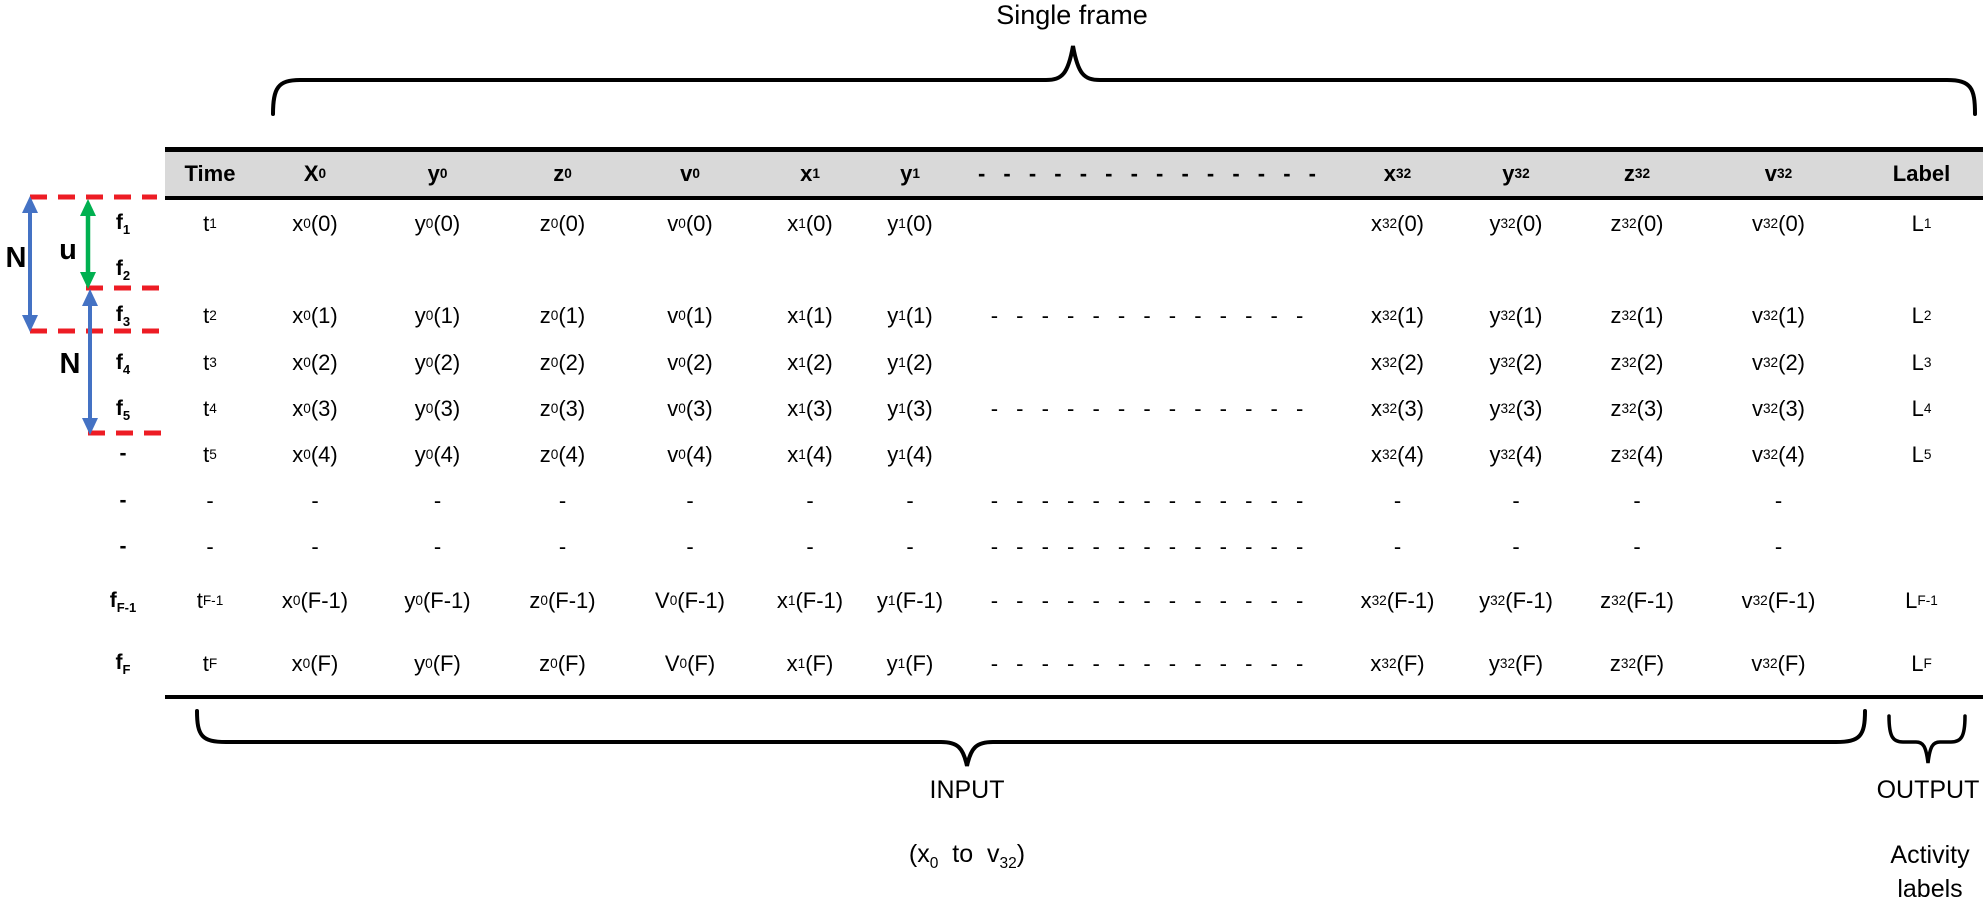 Image resolution: width=1984 pixels, height=902 pixels. Describe the element at coordinates (1637, 223) in the screenshot. I see `table-cell: z 32 (0)` at that location.